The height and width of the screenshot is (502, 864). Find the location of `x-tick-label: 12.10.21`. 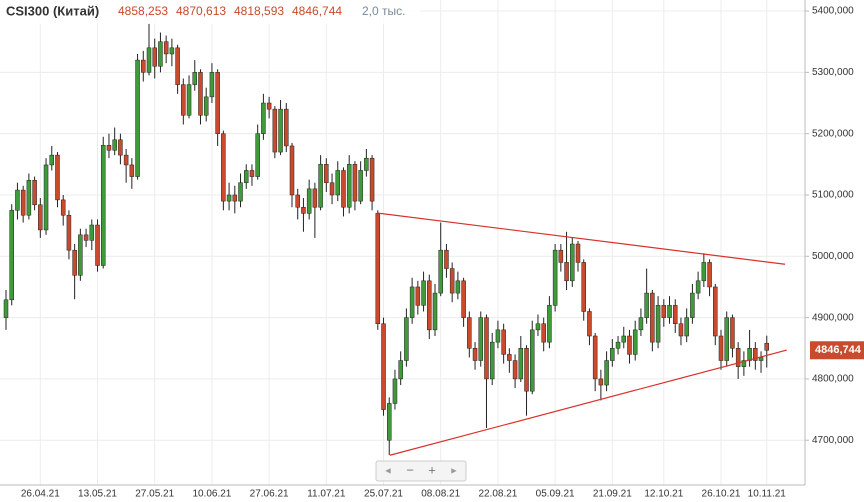

x-tick-label: 12.10.21 is located at coordinates (663, 494).